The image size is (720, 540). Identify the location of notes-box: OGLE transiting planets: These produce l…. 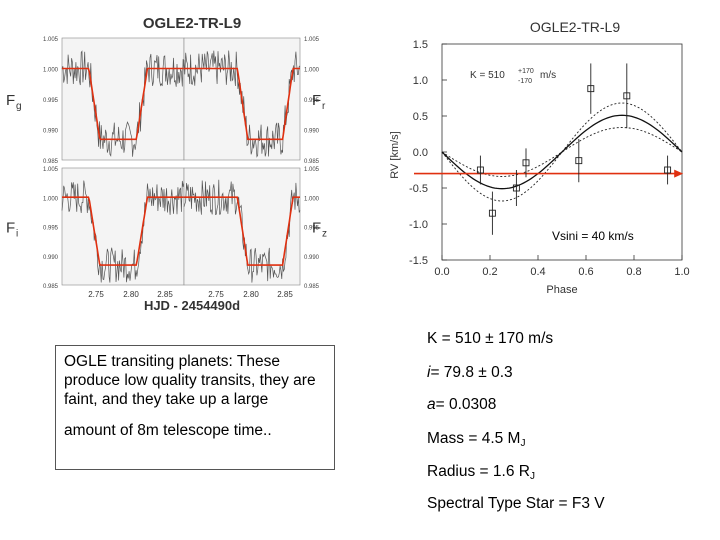
(195, 407).